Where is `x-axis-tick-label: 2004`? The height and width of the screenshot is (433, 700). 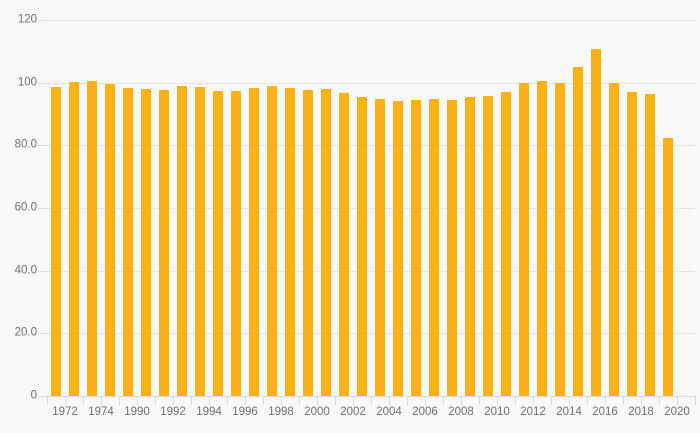 x-axis-tick-label: 2004 is located at coordinates (389, 412).